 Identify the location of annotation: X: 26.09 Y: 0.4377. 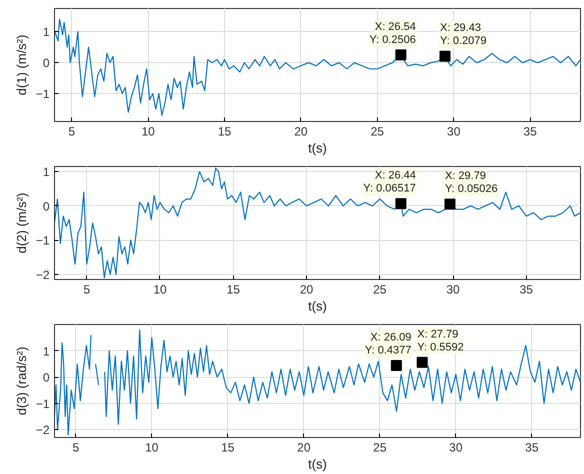
(388, 344).